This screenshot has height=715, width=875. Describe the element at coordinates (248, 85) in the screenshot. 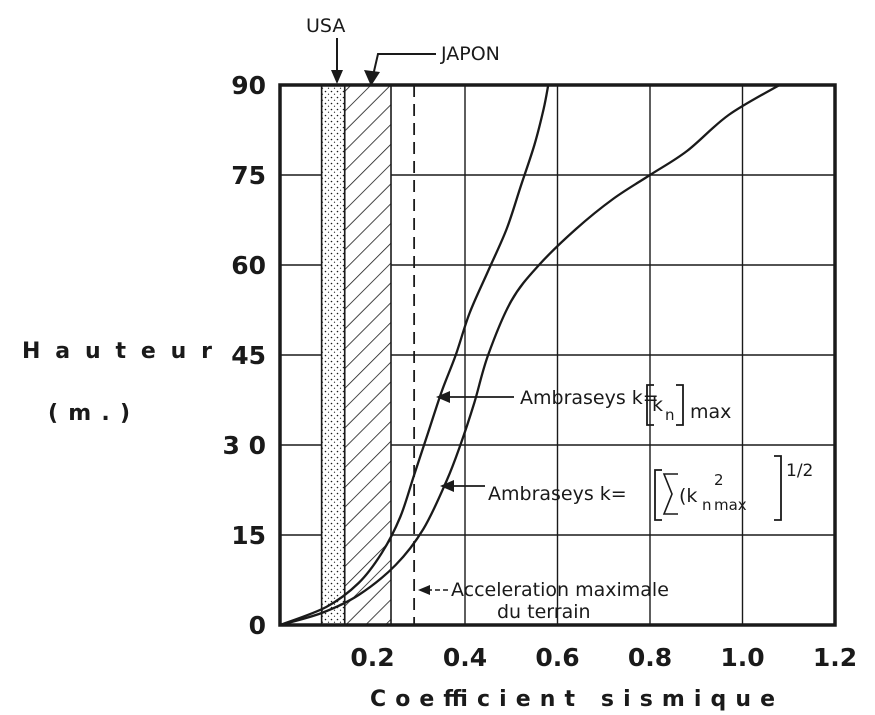

I see `y-tick-label: 90` at that location.